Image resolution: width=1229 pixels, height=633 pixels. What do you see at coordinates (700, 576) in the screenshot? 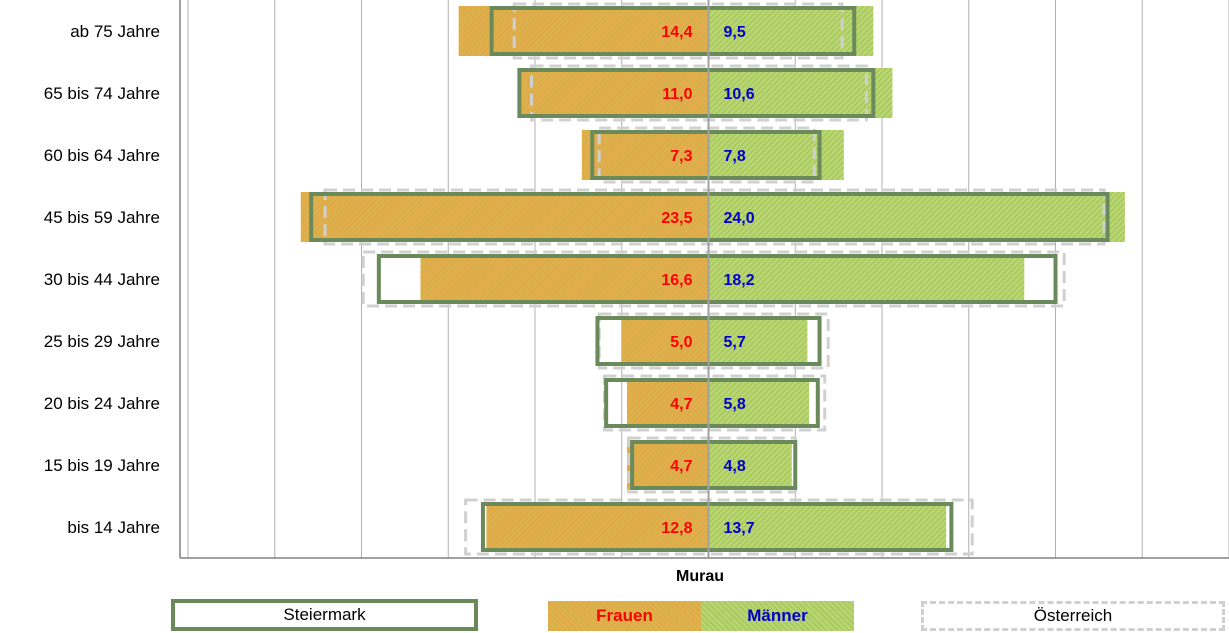
I see `legend-title: Murau` at bounding box center [700, 576].